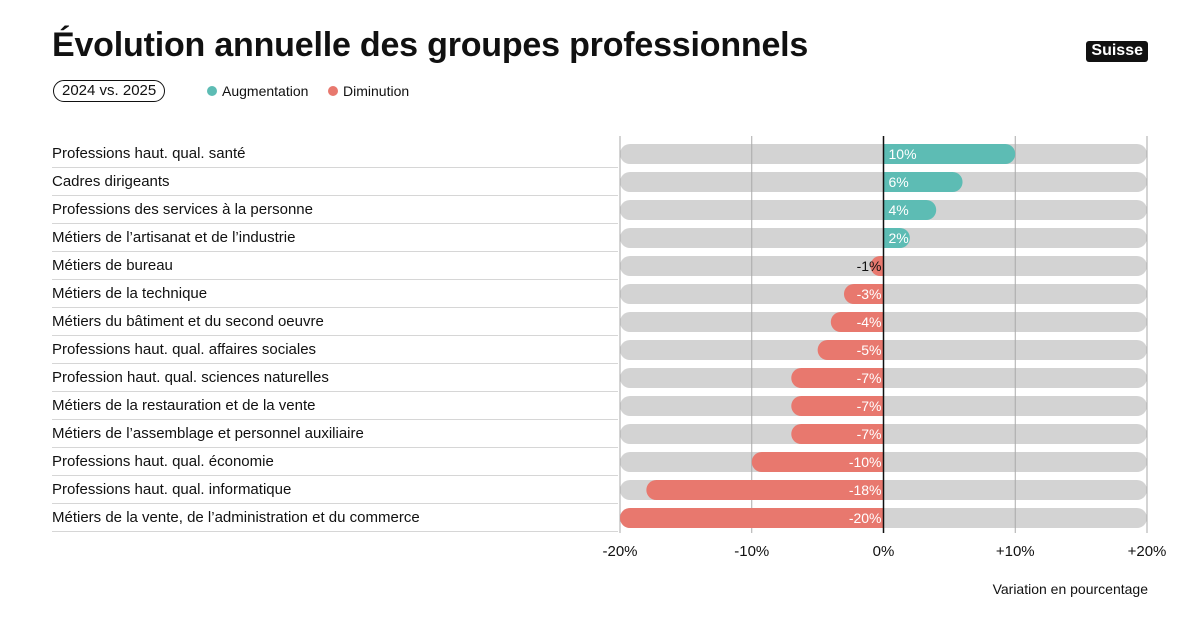 This screenshot has width=1200, height=621. Describe the element at coordinates (865, 518) in the screenshot. I see `data-label: -20%` at that location.